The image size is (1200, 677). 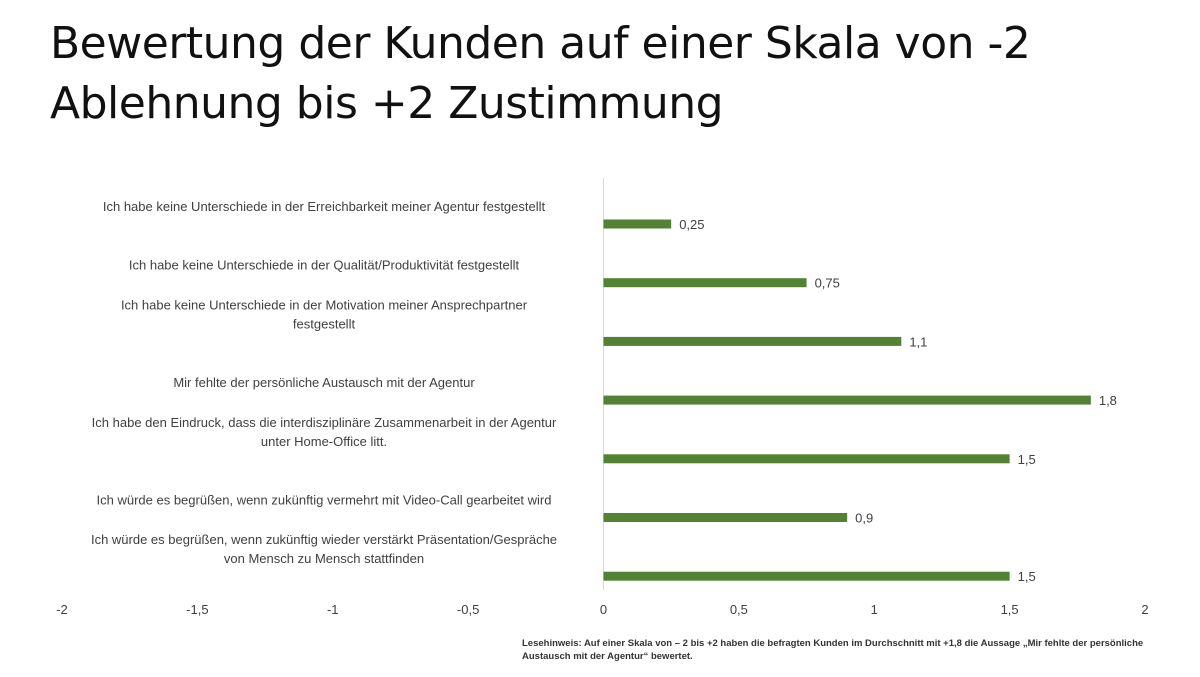 What do you see at coordinates (1144, 609) in the screenshot?
I see `x-tick-label: 2` at bounding box center [1144, 609].